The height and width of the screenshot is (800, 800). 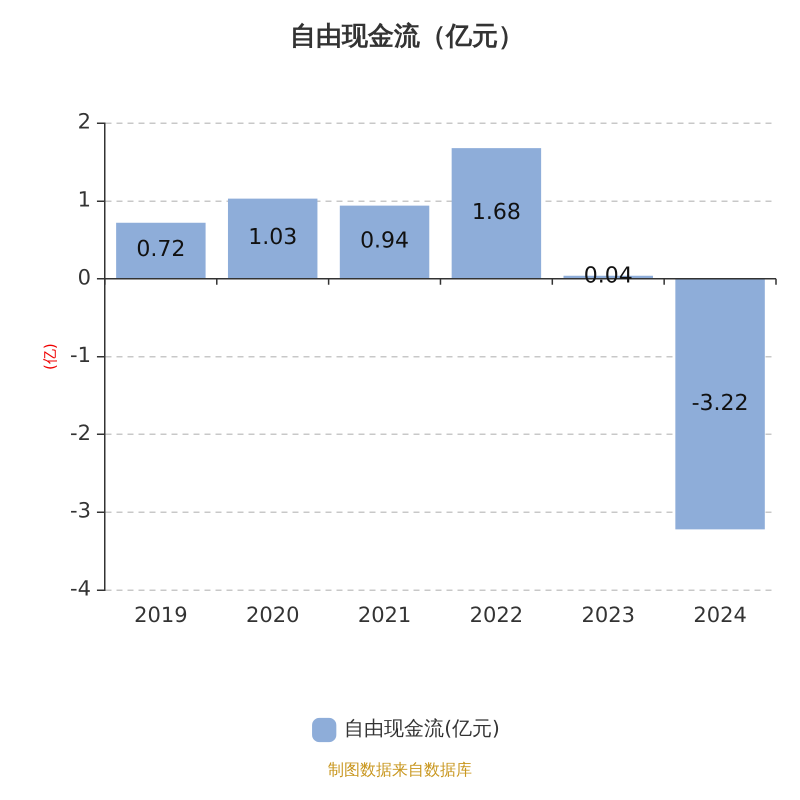 What do you see at coordinates (720, 615) in the screenshot?
I see `x-tick-label: 2024` at bounding box center [720, 615].